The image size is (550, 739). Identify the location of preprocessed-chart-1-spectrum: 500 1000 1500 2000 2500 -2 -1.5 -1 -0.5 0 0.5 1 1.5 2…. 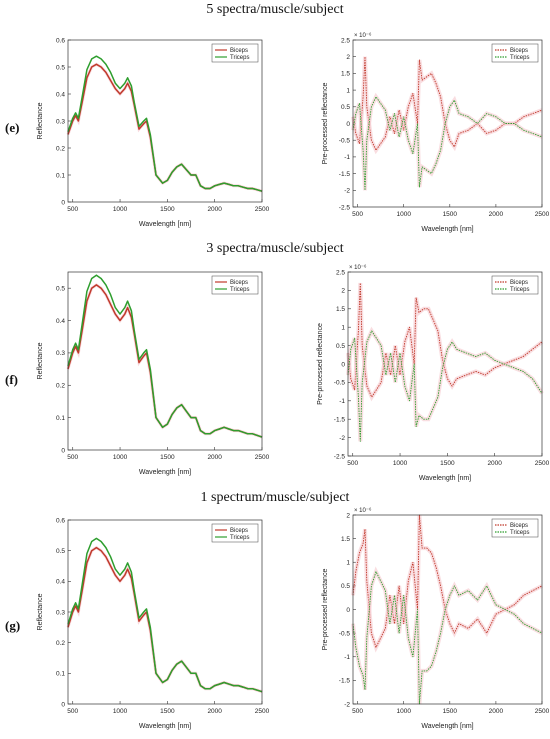
(436, 618).